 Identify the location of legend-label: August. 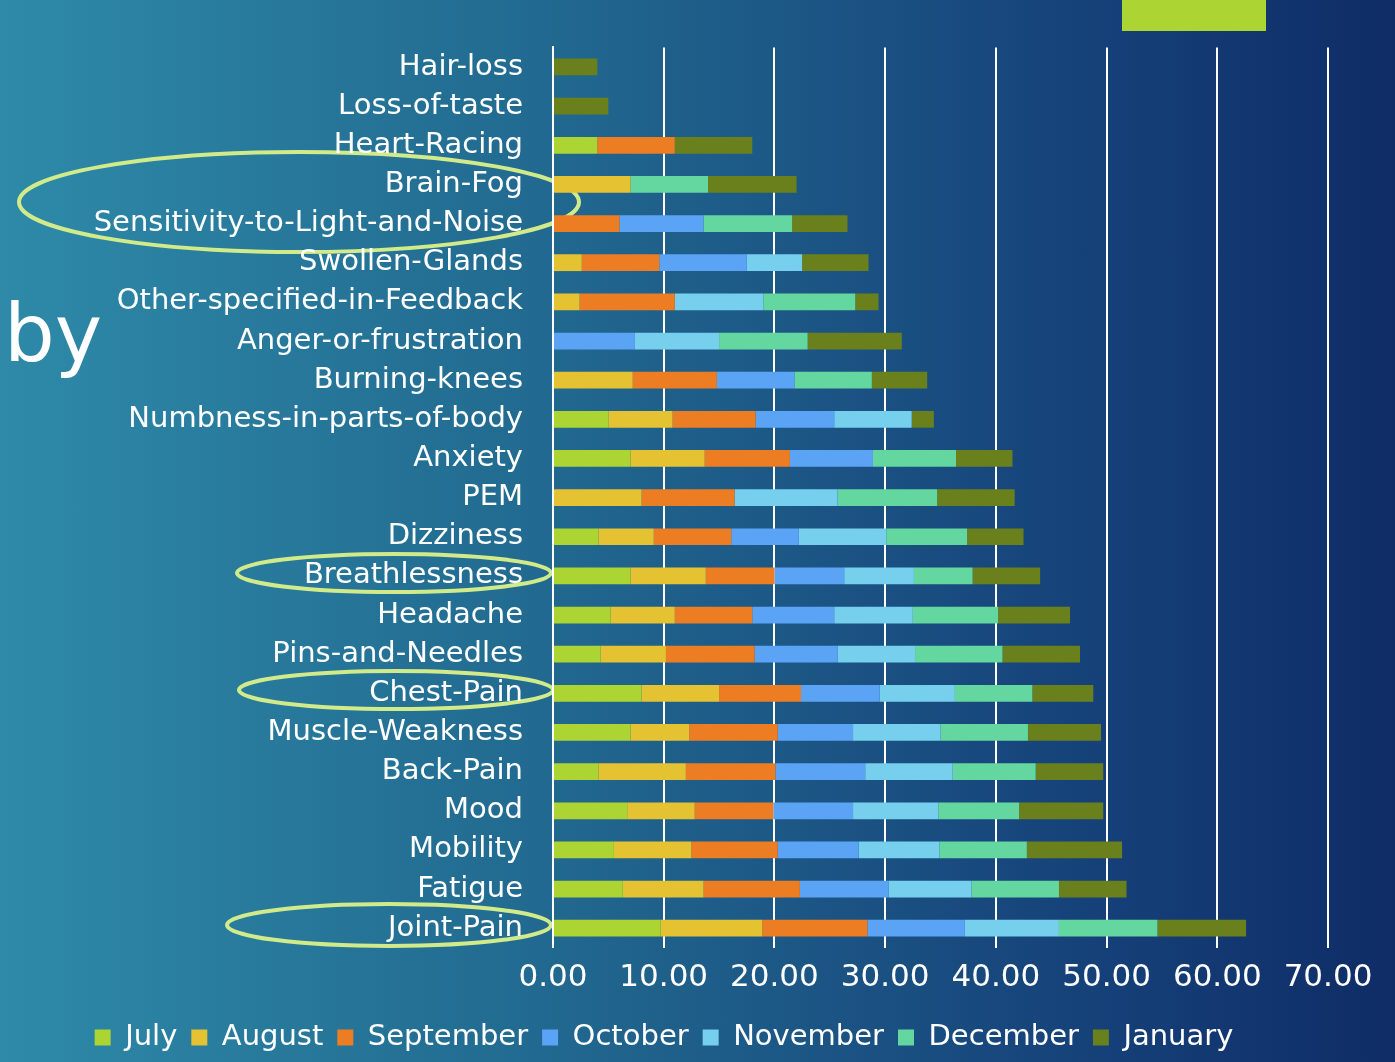
(272, 1035).